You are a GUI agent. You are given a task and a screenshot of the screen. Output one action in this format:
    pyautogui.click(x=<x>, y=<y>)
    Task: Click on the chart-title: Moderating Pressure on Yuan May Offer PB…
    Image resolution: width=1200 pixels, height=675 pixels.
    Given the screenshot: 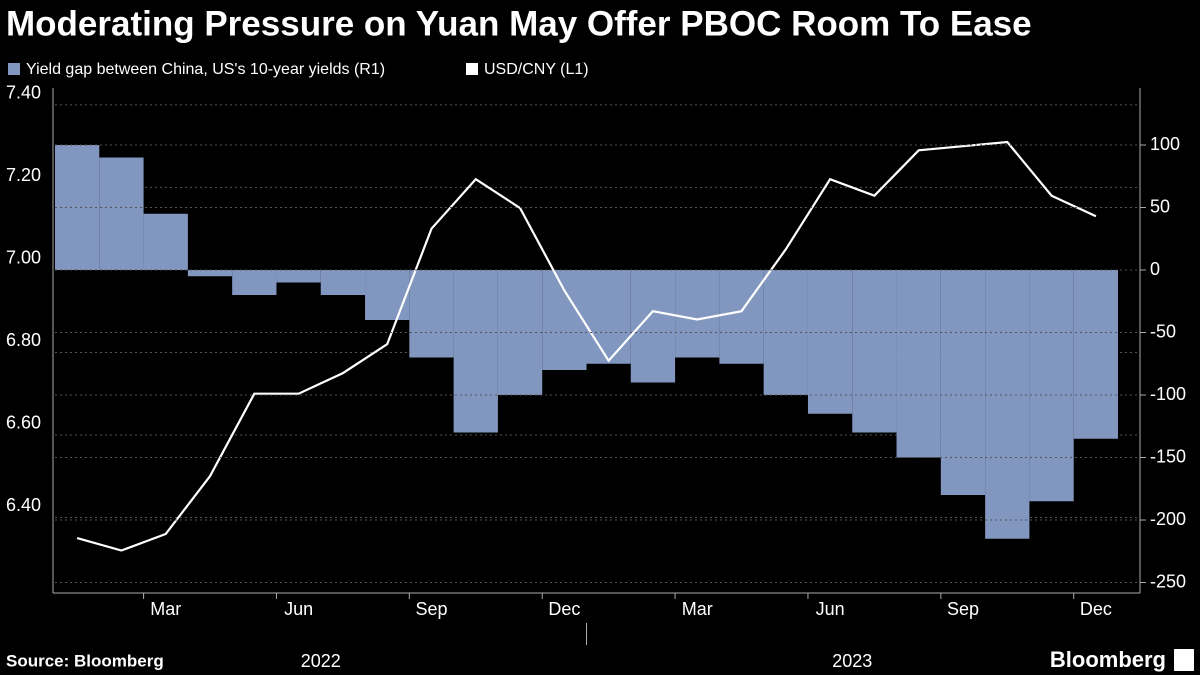 What is the action you would take?
    pyautogui.click(x=519, y=23)
    